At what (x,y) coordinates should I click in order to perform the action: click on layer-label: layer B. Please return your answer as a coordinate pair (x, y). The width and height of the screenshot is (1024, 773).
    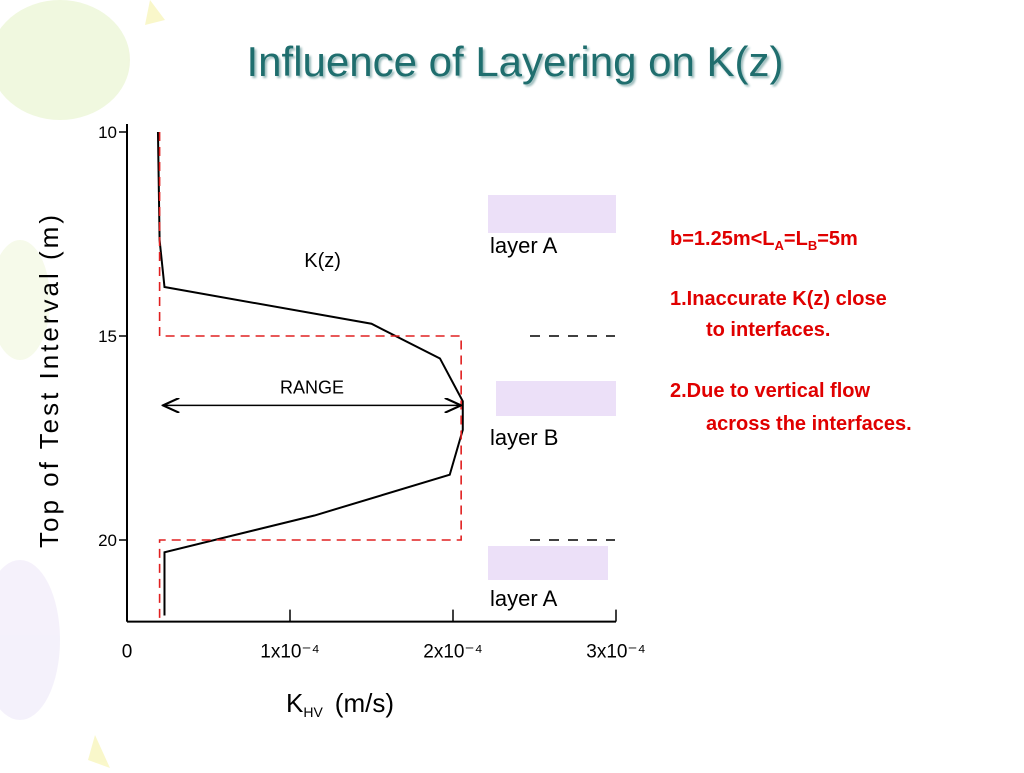
    Looking at the image, I should click on (524, 437).